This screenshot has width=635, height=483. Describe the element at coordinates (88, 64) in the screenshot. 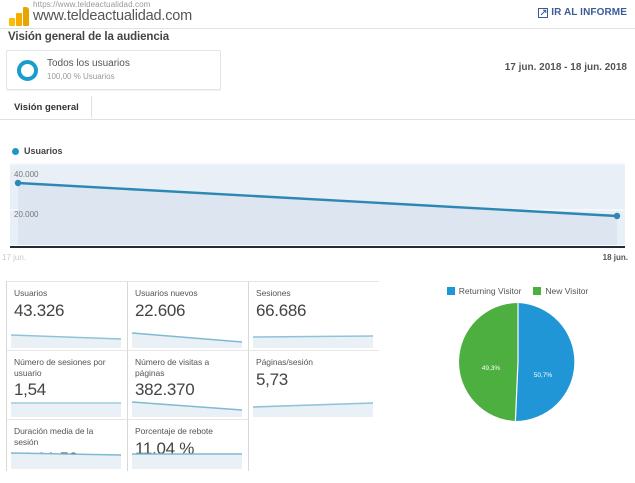

I see `segment-name: Todos los usuarios` at that location.